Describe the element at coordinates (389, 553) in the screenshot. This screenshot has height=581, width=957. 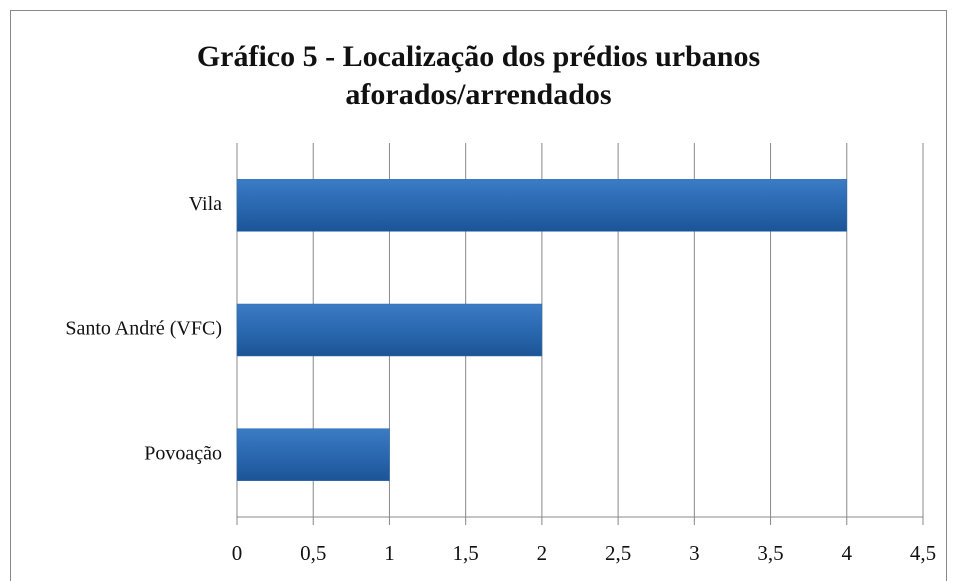
I see `x-tick-label: 1` at that location.